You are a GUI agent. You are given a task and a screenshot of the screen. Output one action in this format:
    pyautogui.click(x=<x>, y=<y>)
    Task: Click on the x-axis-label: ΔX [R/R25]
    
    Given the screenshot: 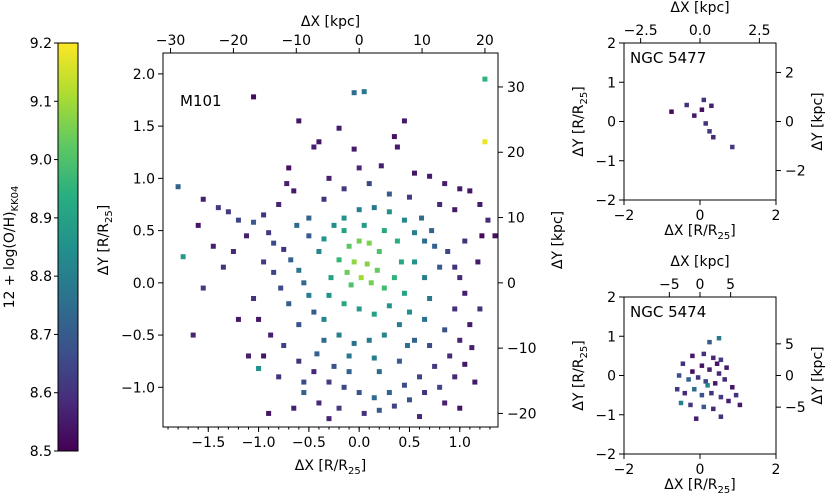 What is the action you would take?
    pyautogui.click(x=699, y=232)
    